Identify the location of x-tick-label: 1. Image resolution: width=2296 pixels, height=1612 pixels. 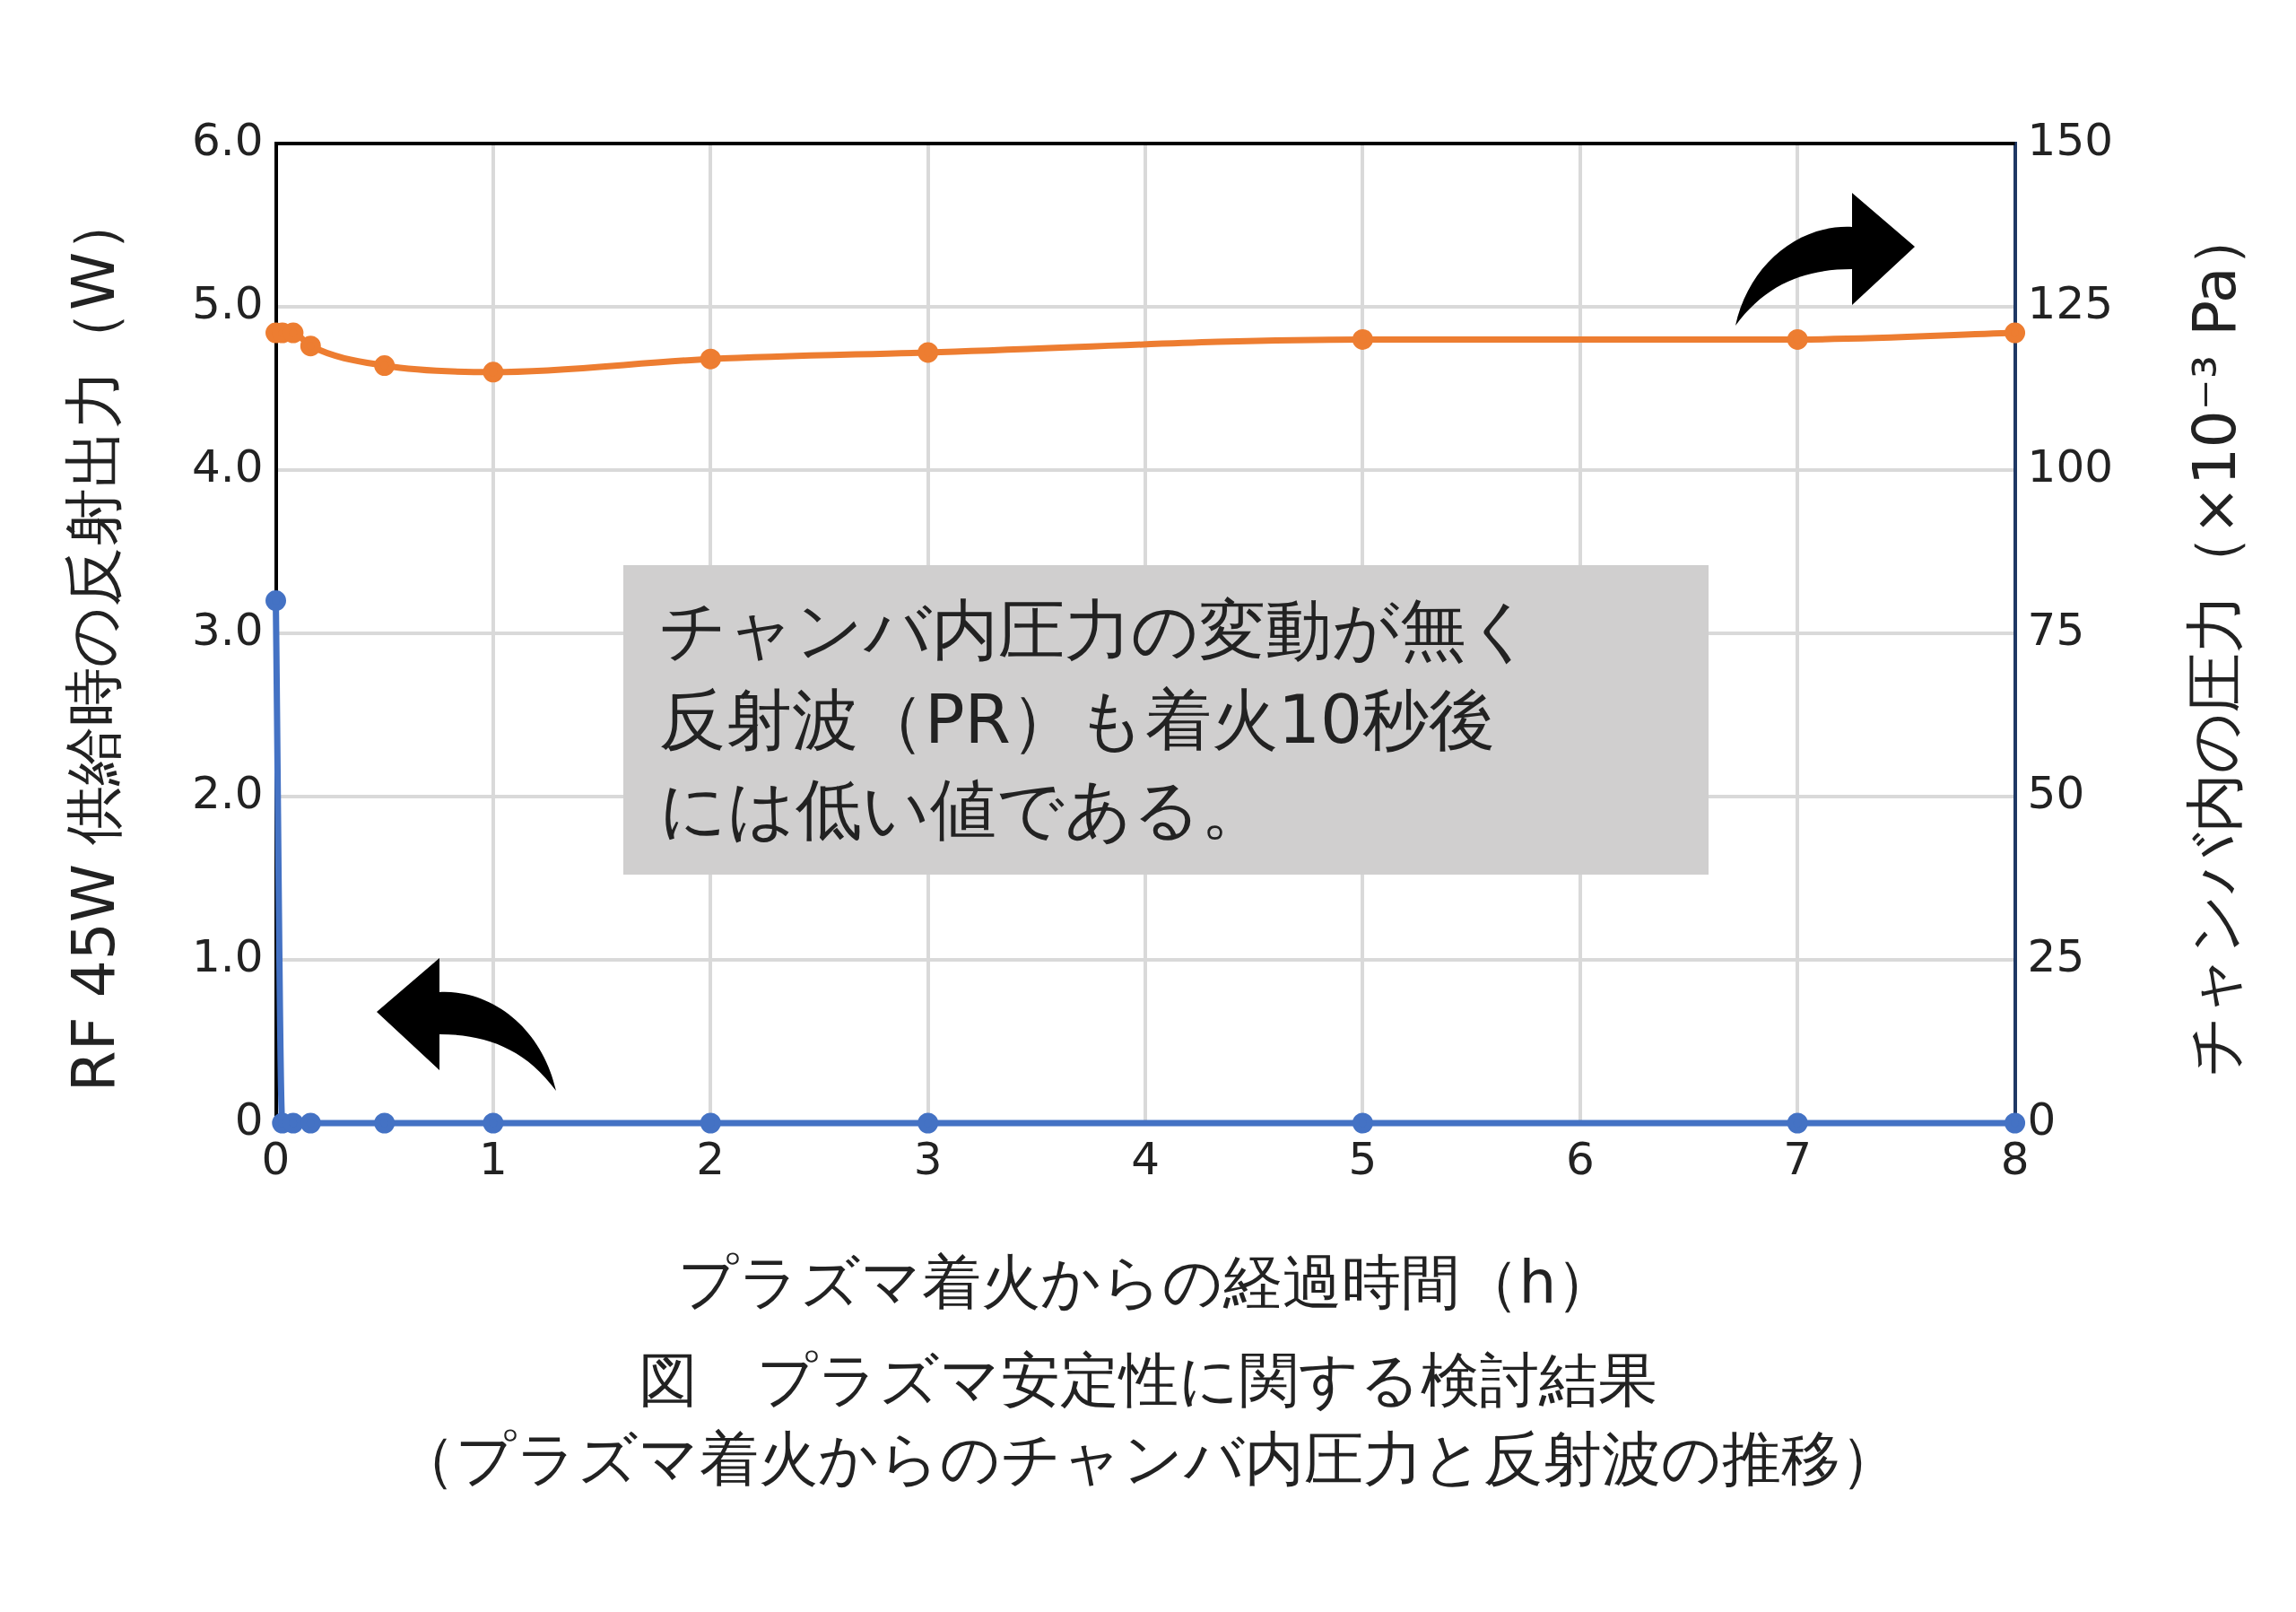
(493, 1158).